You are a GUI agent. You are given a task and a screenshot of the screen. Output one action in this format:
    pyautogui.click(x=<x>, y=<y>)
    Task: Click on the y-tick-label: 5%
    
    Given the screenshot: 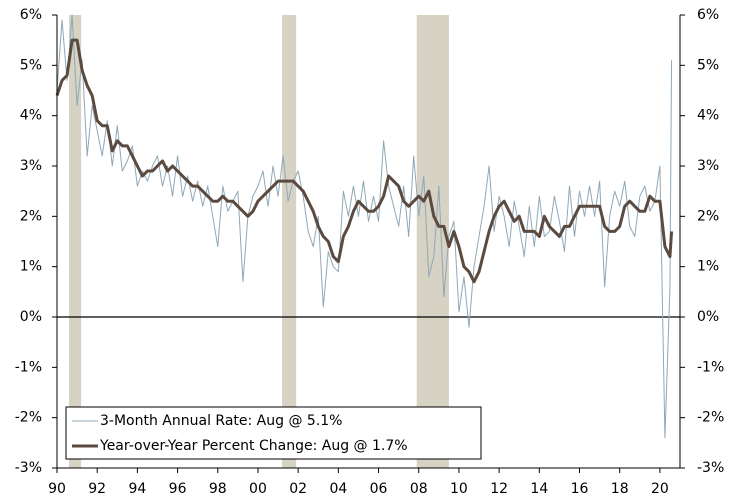 What is the action you would take?
    pyautogui.click(x=31, y=65)
    